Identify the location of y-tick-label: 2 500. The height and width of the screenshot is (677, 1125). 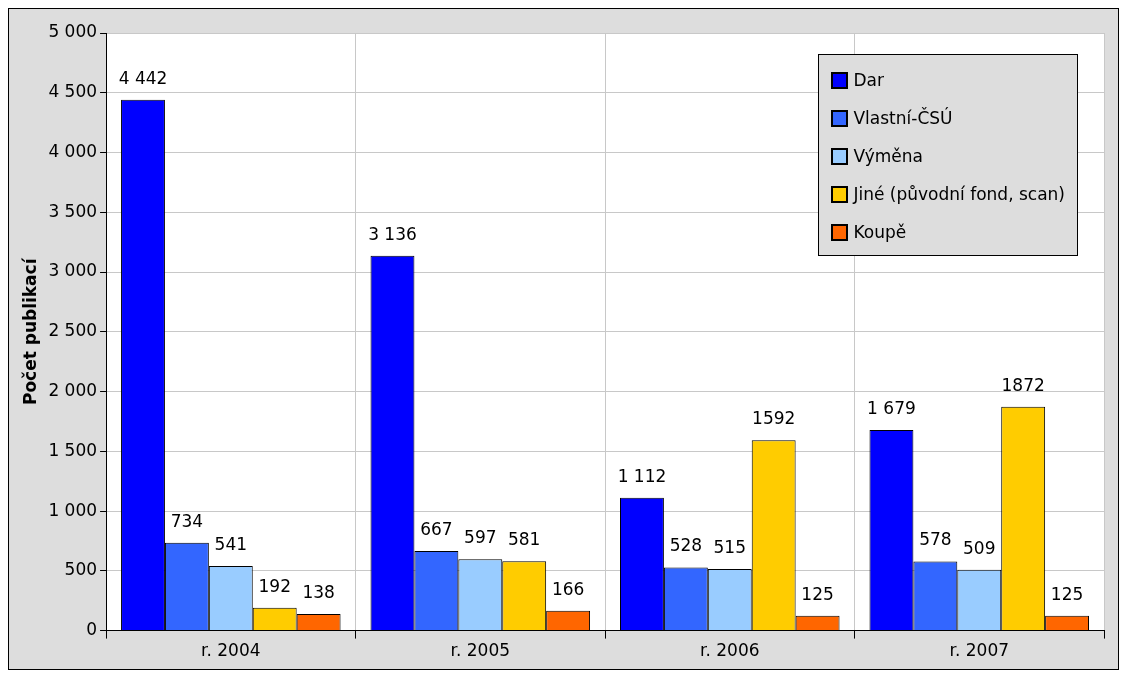
(73, 330).